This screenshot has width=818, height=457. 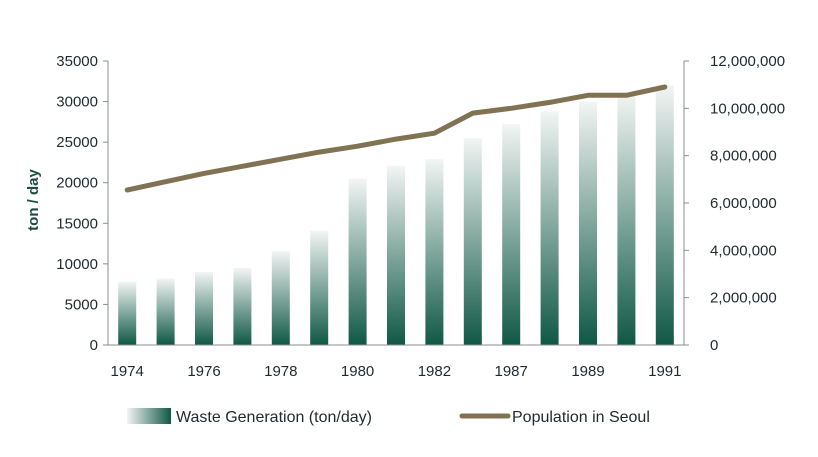 I want to click on y2-tick-label: 8,000,000, so click(x=743, y=156).